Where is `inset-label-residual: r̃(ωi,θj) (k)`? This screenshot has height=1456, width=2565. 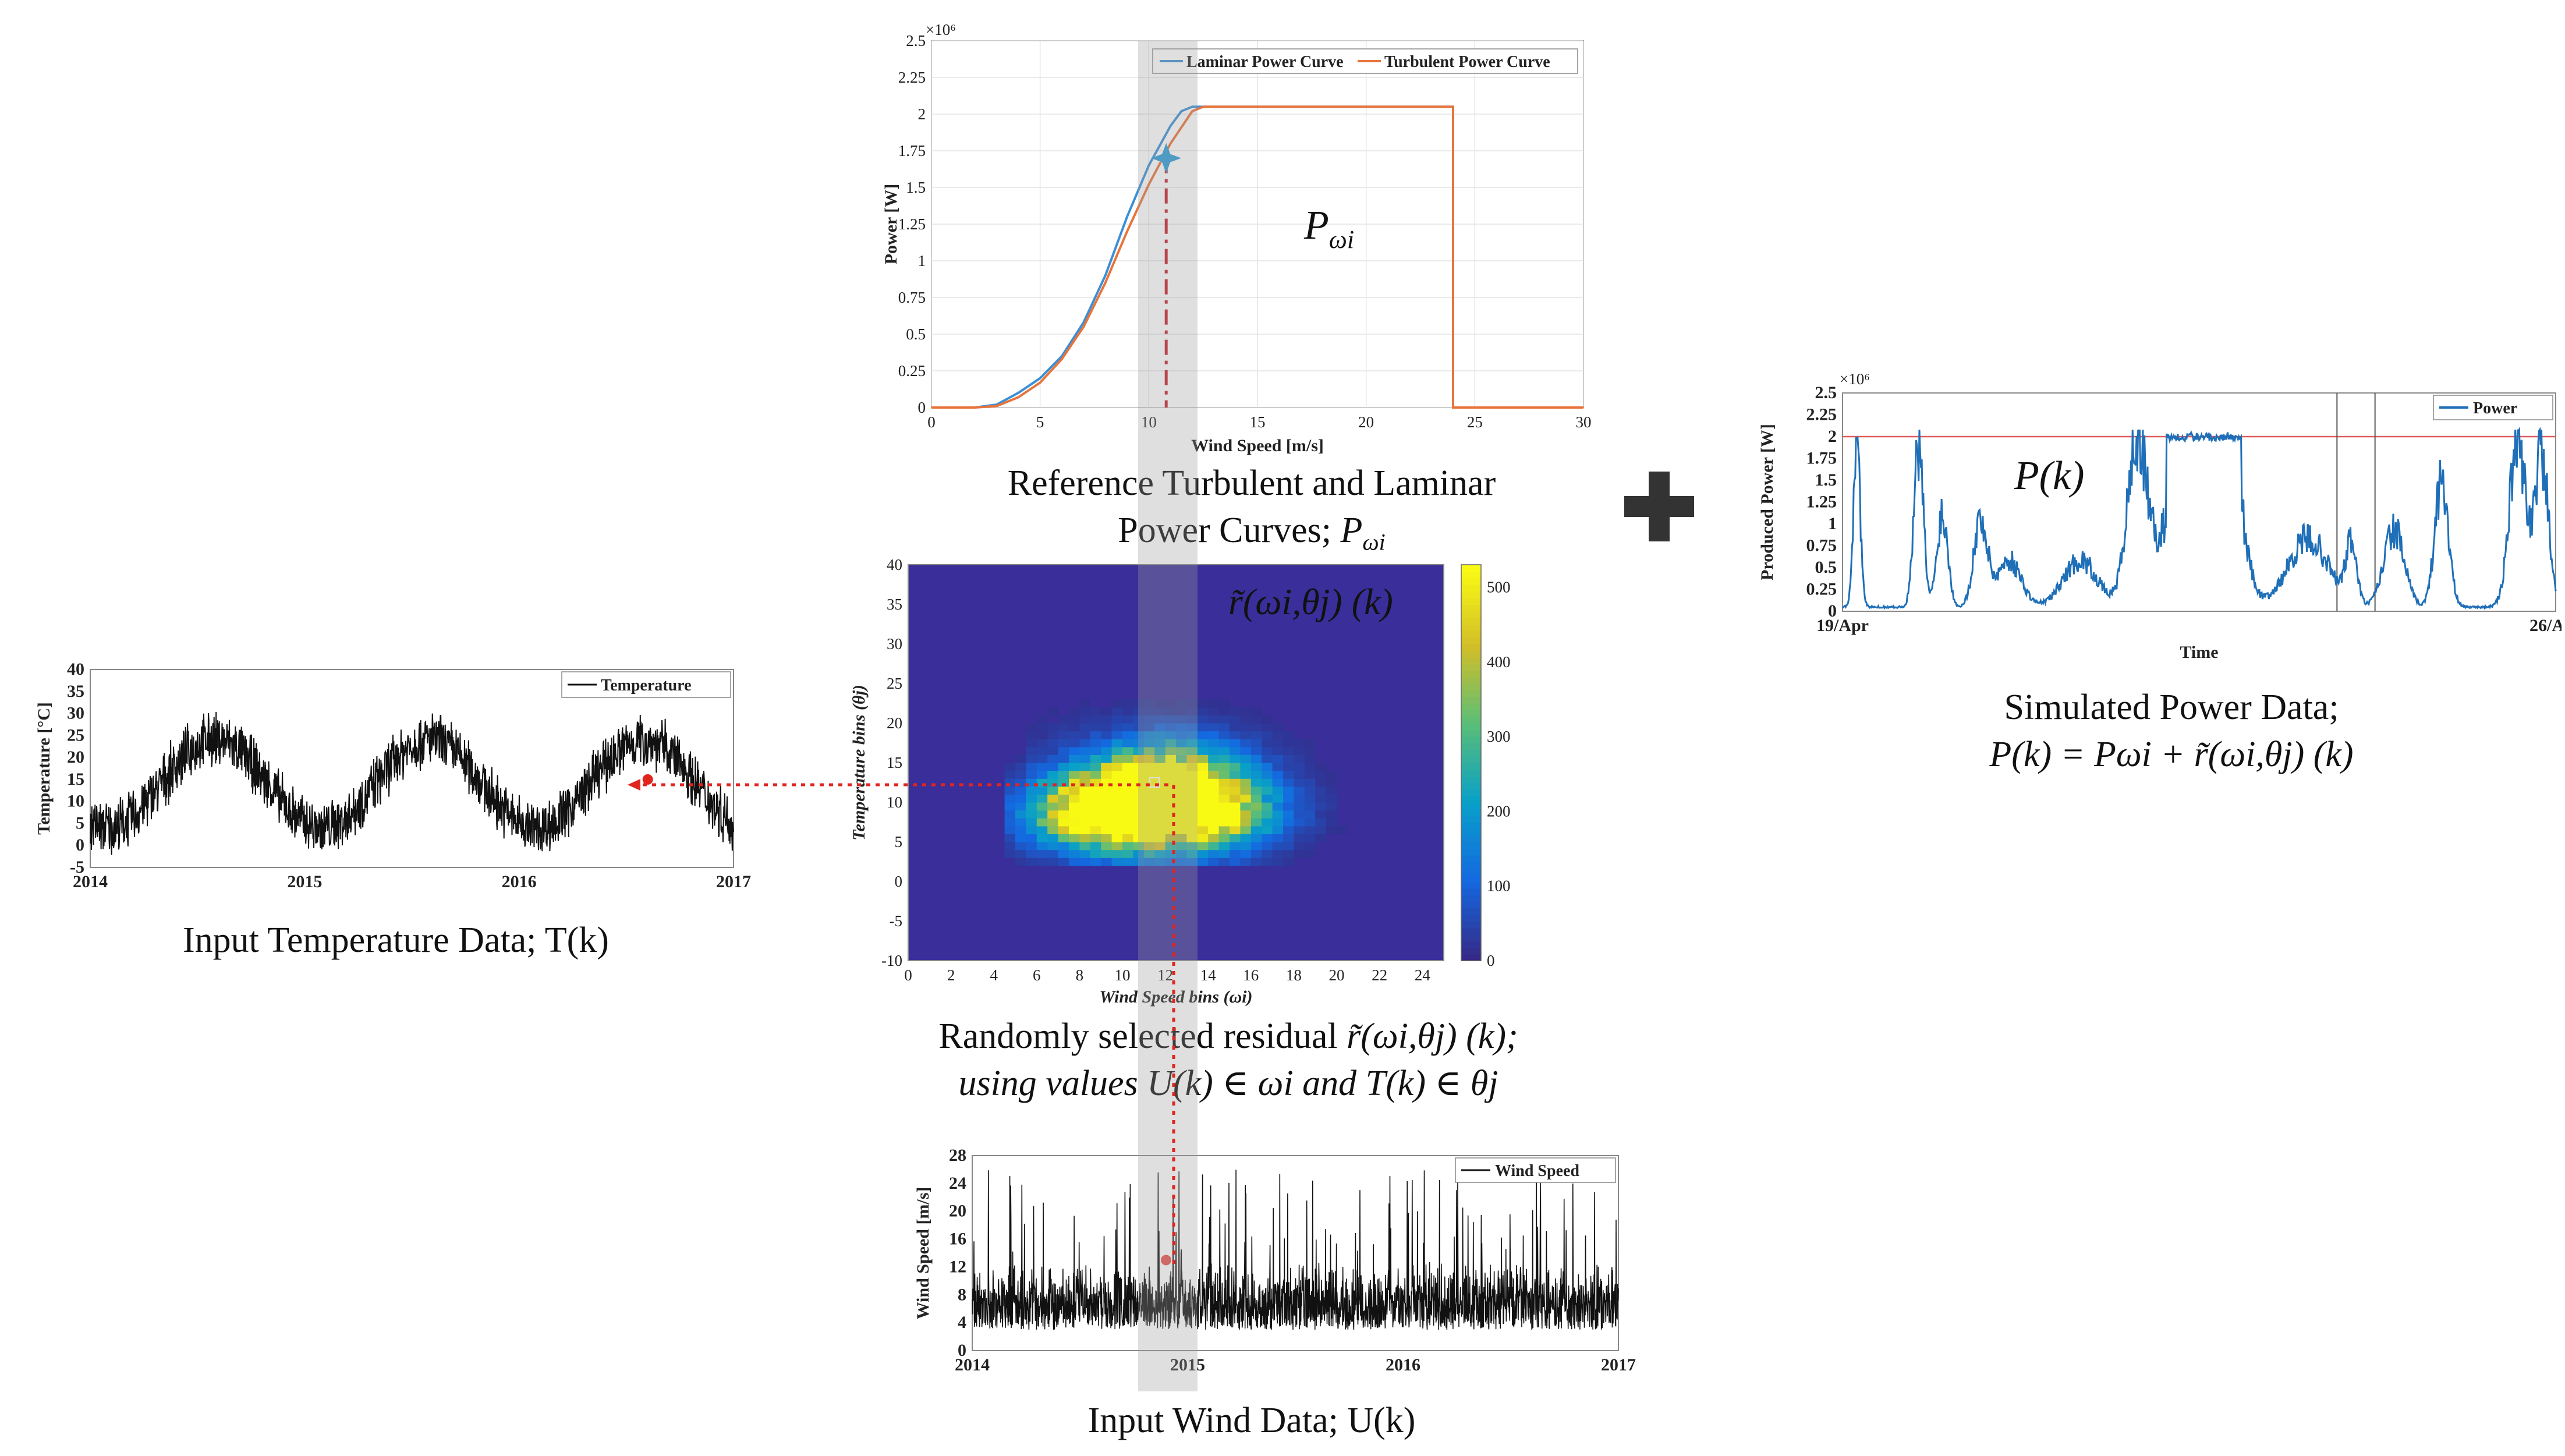 inset-label-residual: r̃(ωi,θj) (k) is located at coordinates (1310, 601).